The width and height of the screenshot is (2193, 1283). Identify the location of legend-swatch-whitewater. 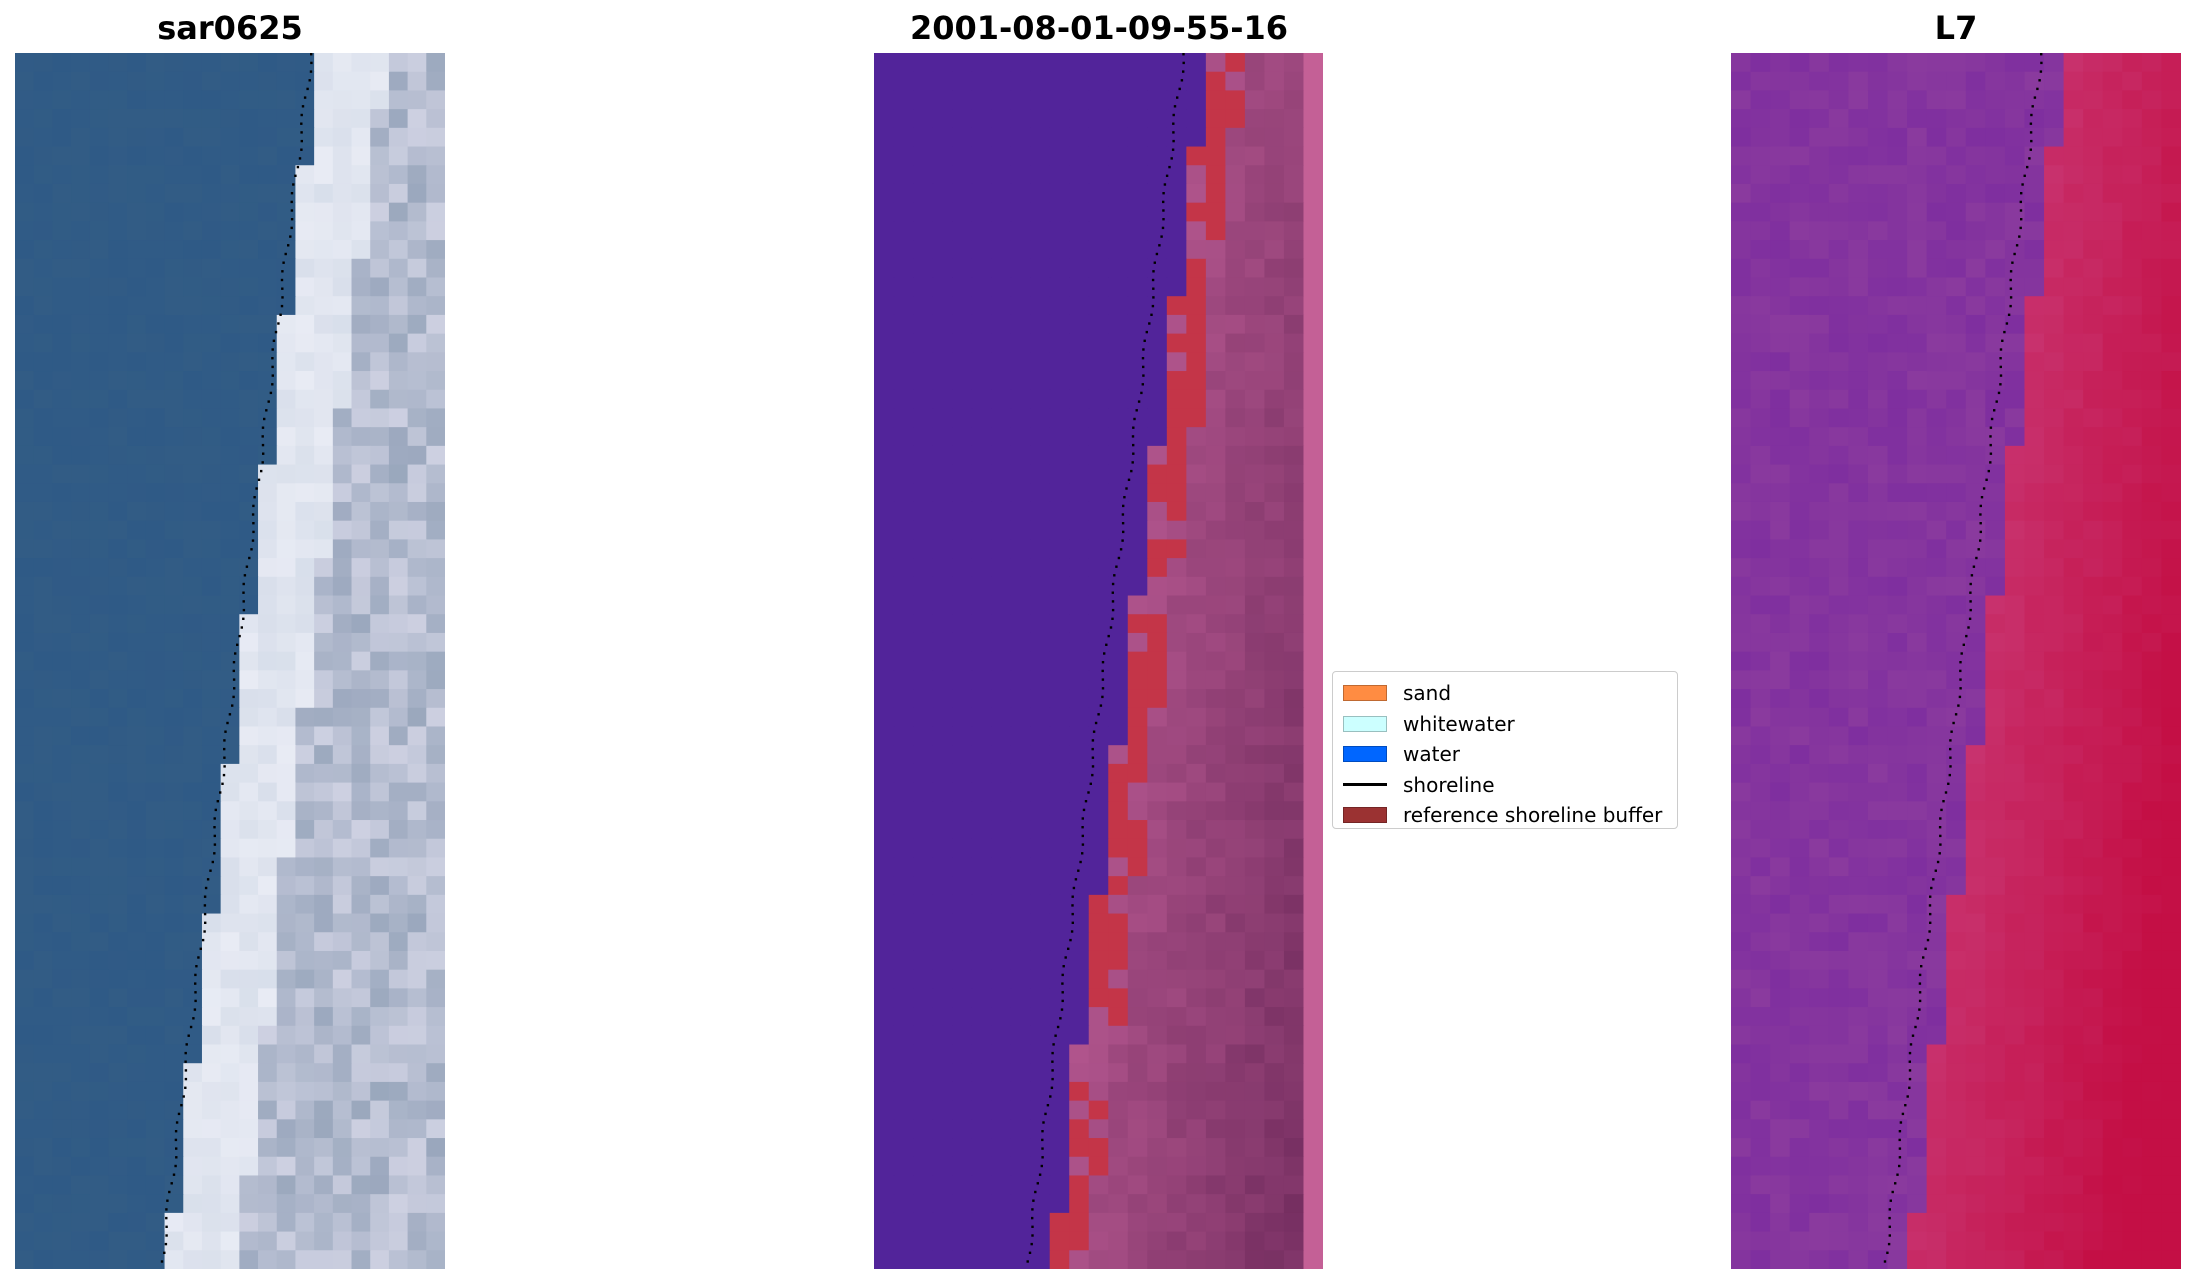
(1365, 723).